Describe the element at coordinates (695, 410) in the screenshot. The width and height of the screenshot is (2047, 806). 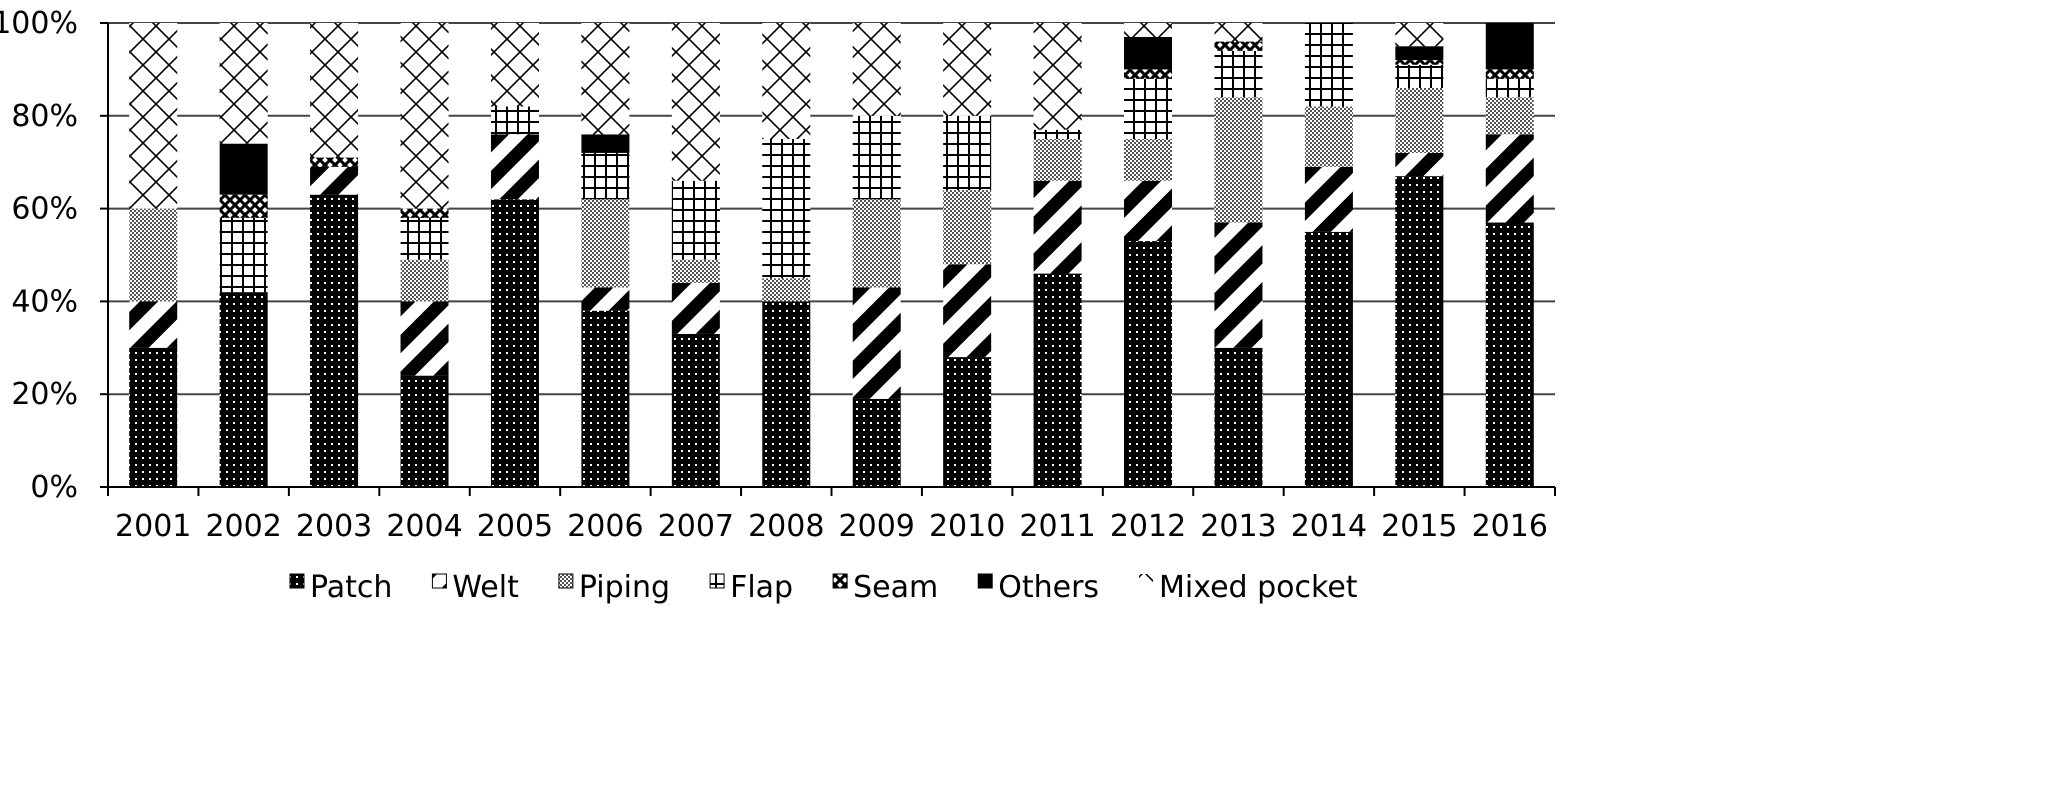
I see `bar-segment-patch-2007` at that location.